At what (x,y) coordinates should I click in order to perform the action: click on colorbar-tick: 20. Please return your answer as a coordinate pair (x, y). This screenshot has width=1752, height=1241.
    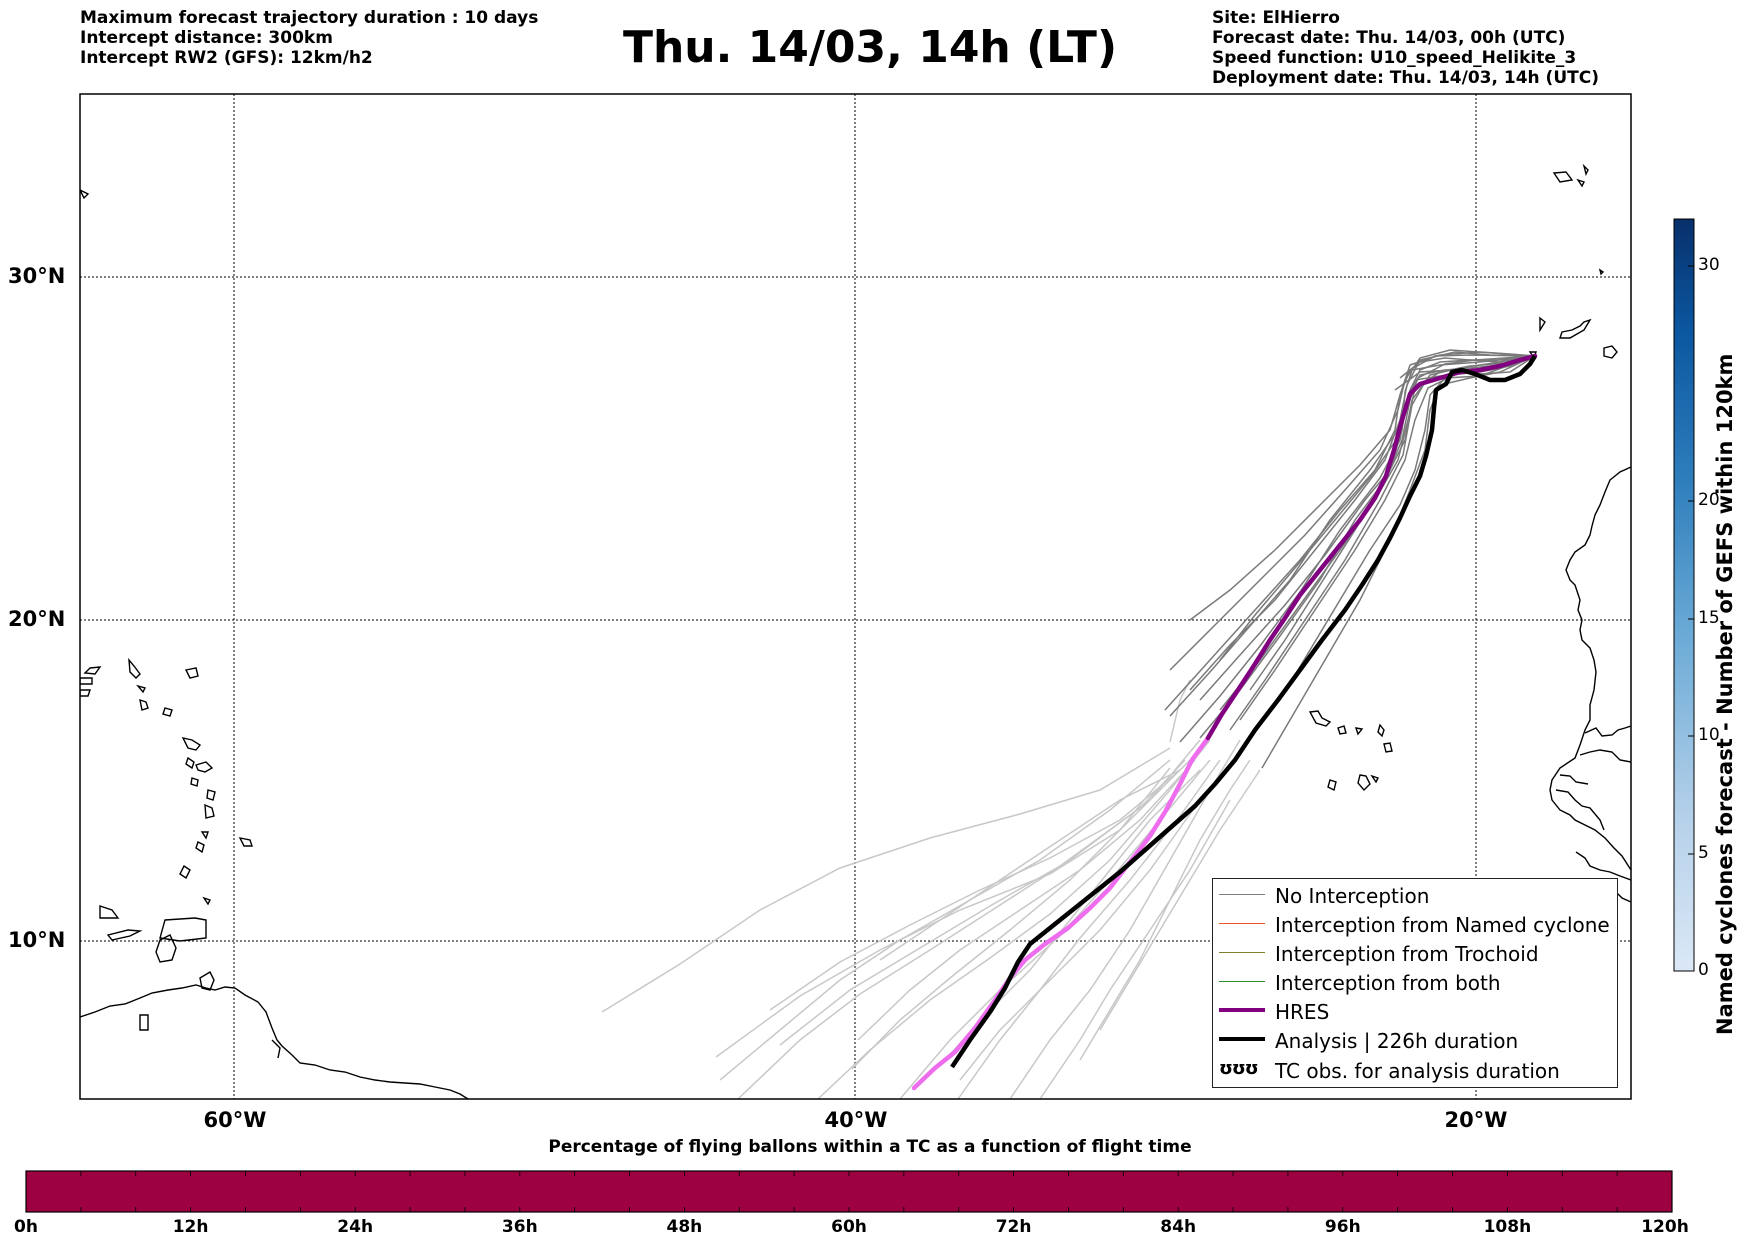
    Looking at the image, I should click on (1709, 500).